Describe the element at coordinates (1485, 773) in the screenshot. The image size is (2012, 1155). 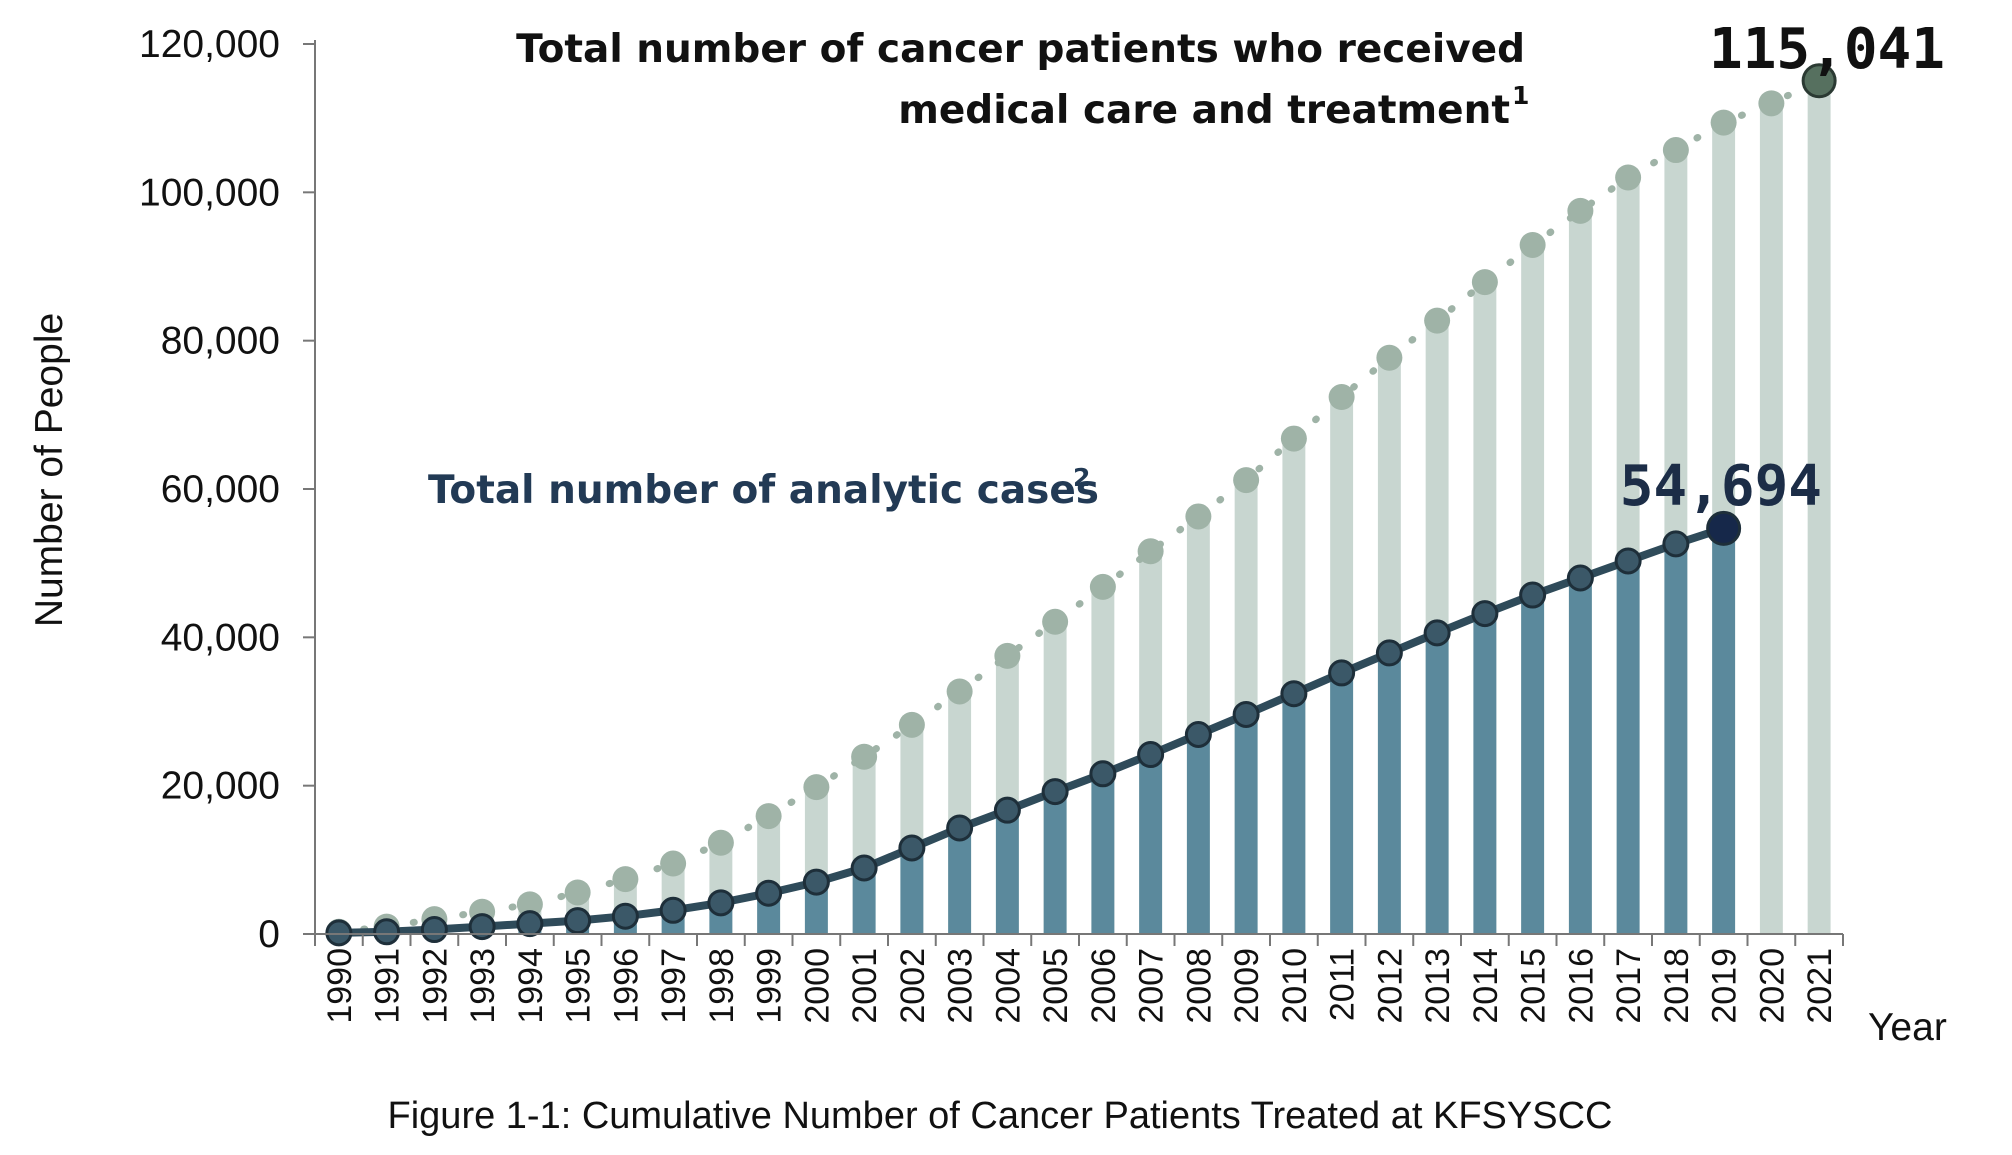
I see `bar-analytic-2014` at that location.